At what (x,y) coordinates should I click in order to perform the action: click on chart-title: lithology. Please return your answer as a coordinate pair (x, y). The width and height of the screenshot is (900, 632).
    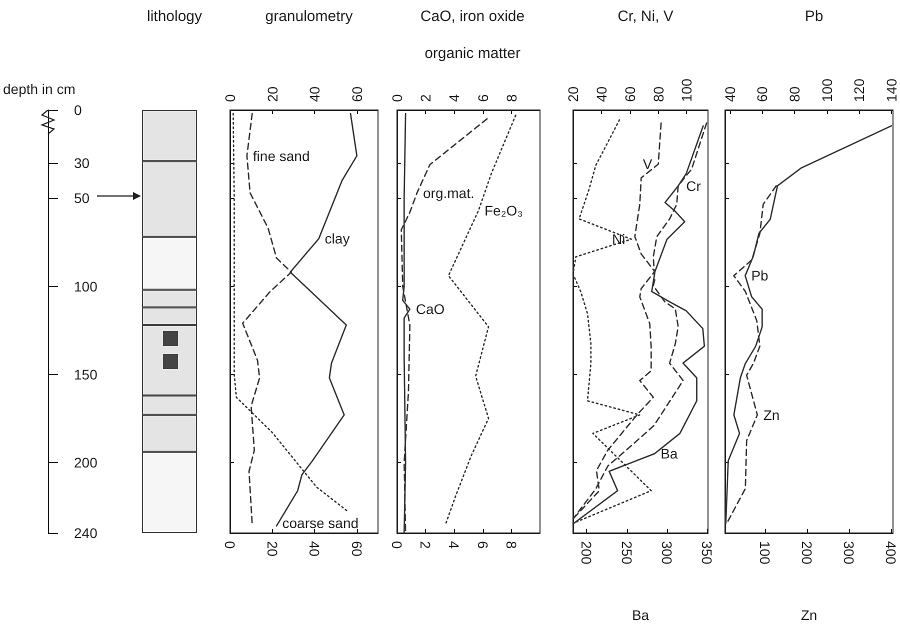
    Looking at the image, I should click on (174, 16).